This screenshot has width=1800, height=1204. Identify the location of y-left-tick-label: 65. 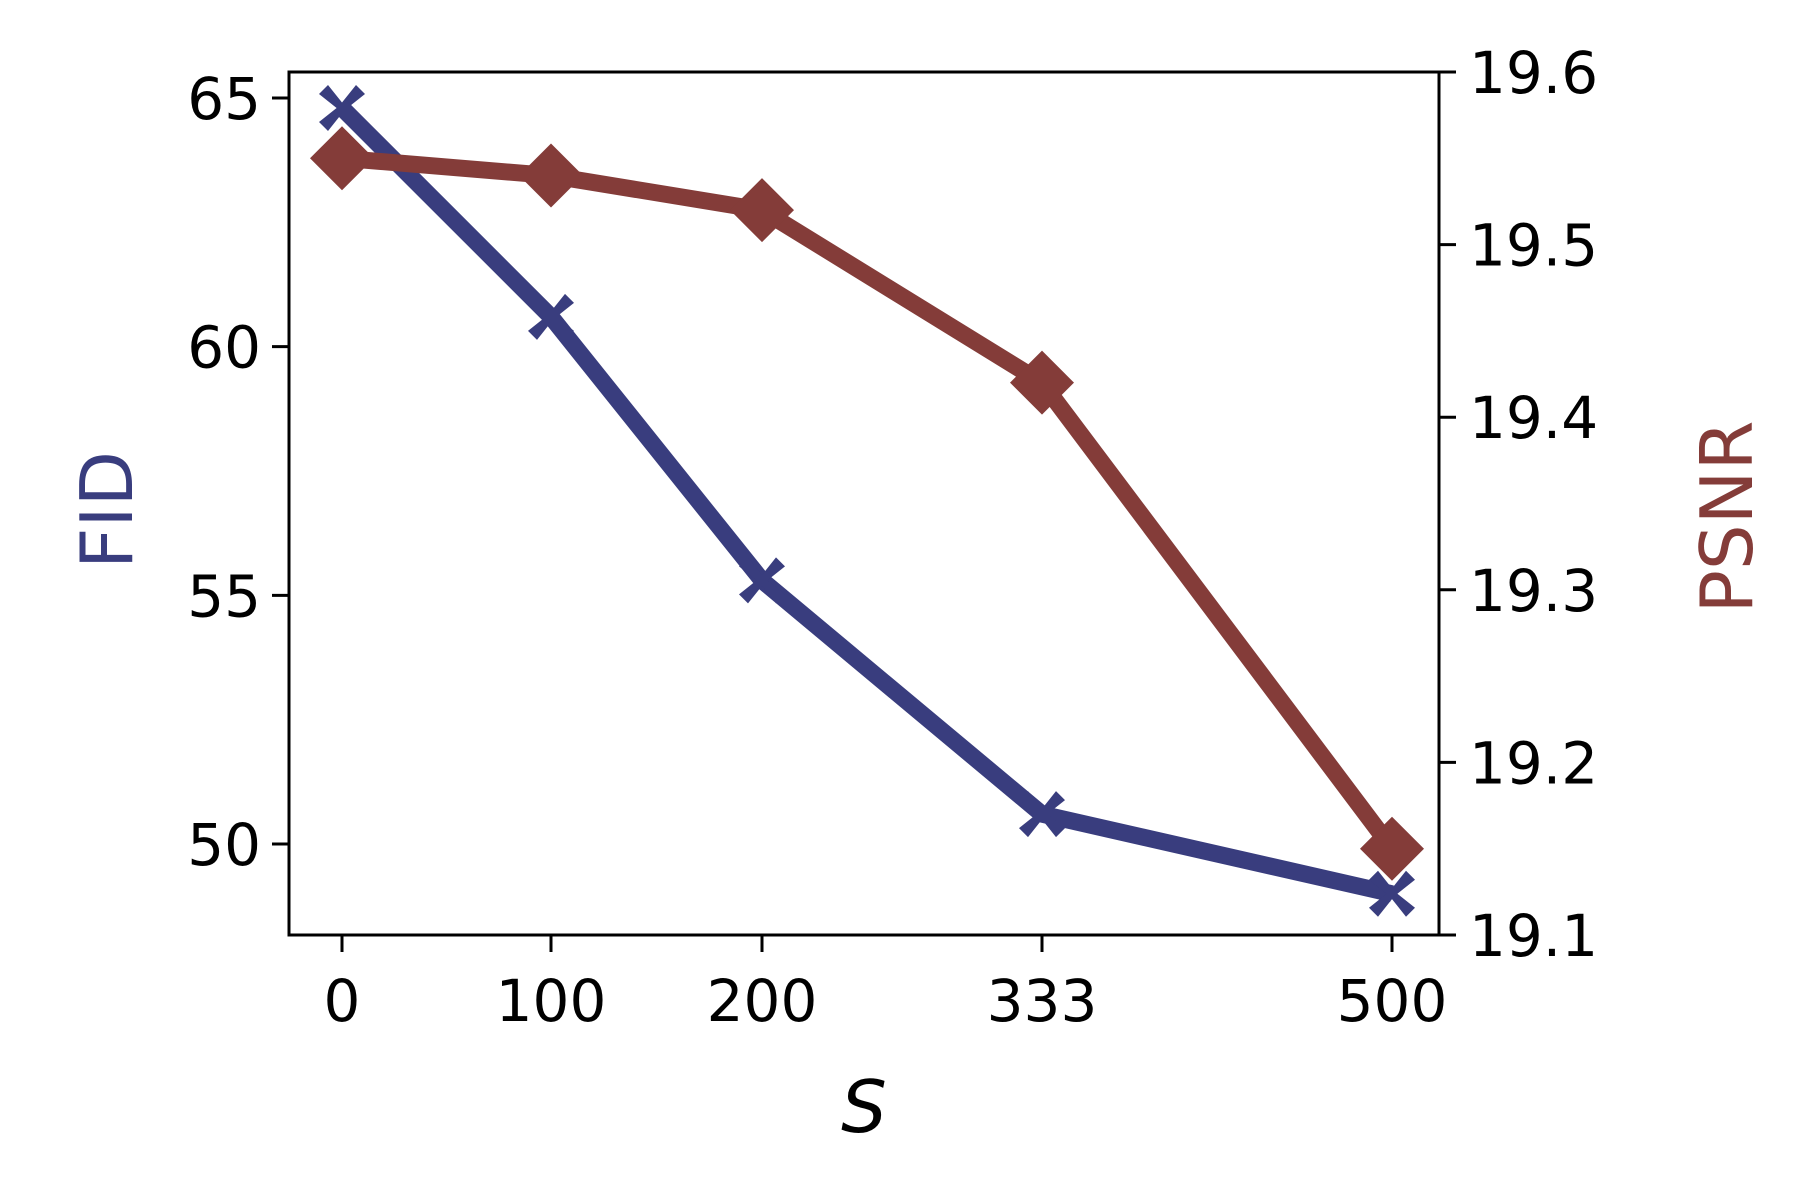
(224, 99).